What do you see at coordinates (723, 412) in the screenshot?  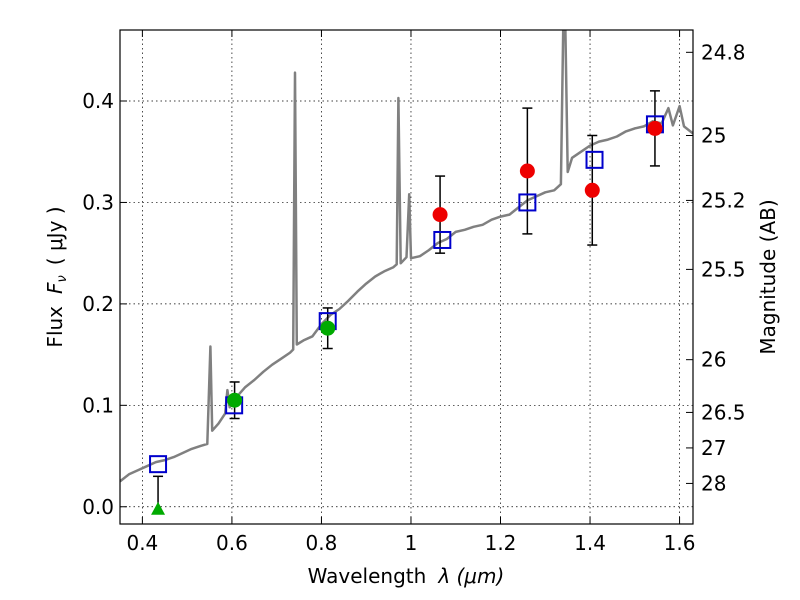 I see `mag-tick-label: 26.5` at bounding box center [723, 412].